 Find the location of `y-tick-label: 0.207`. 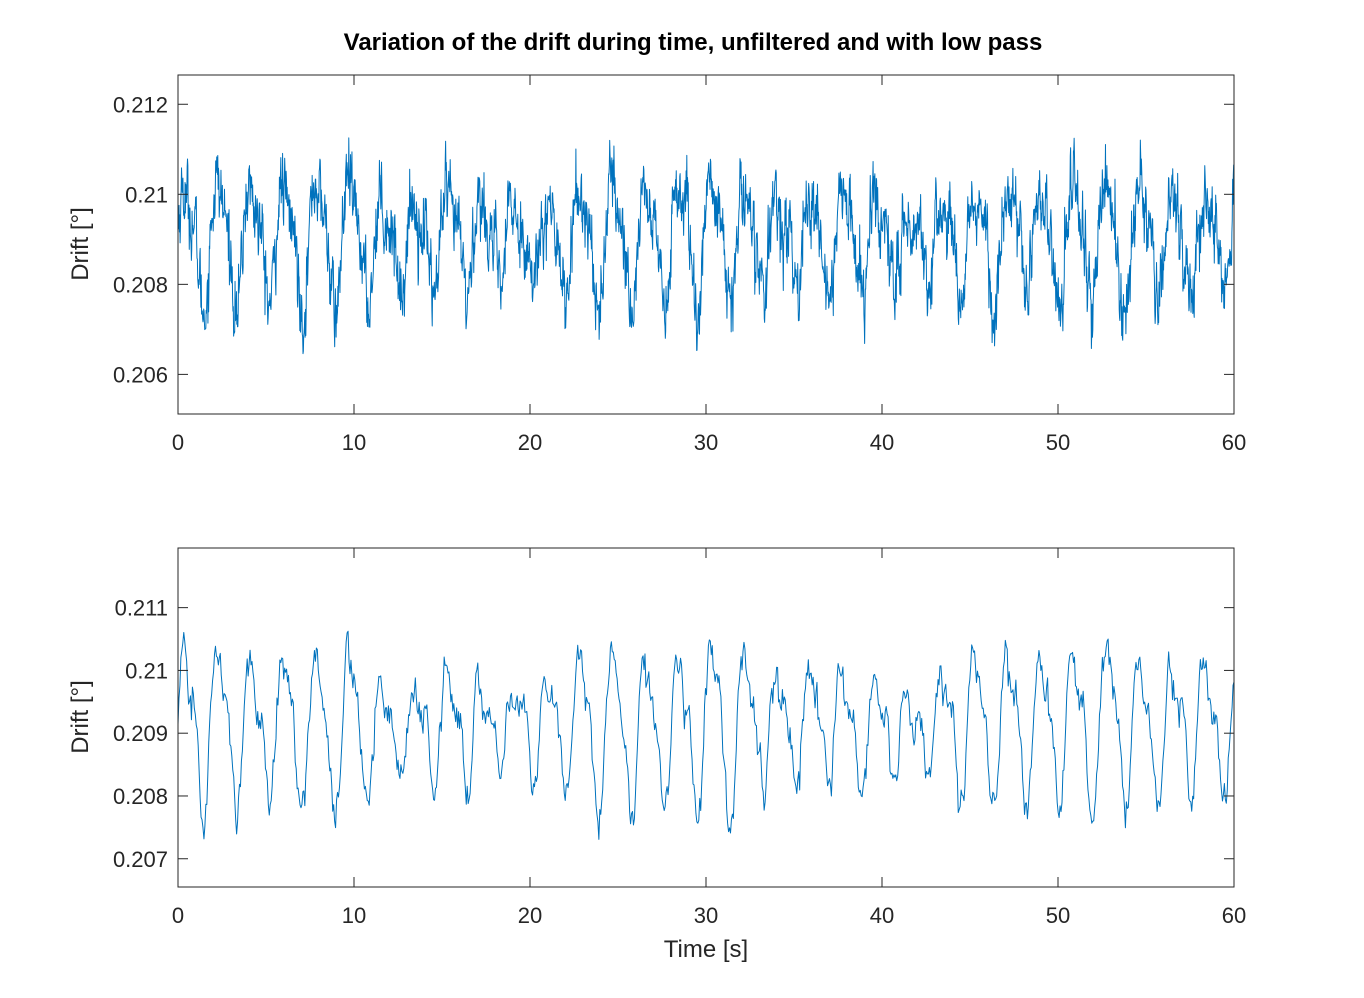

y-tick-label: 0.207 is located at coordinates (140, 859).